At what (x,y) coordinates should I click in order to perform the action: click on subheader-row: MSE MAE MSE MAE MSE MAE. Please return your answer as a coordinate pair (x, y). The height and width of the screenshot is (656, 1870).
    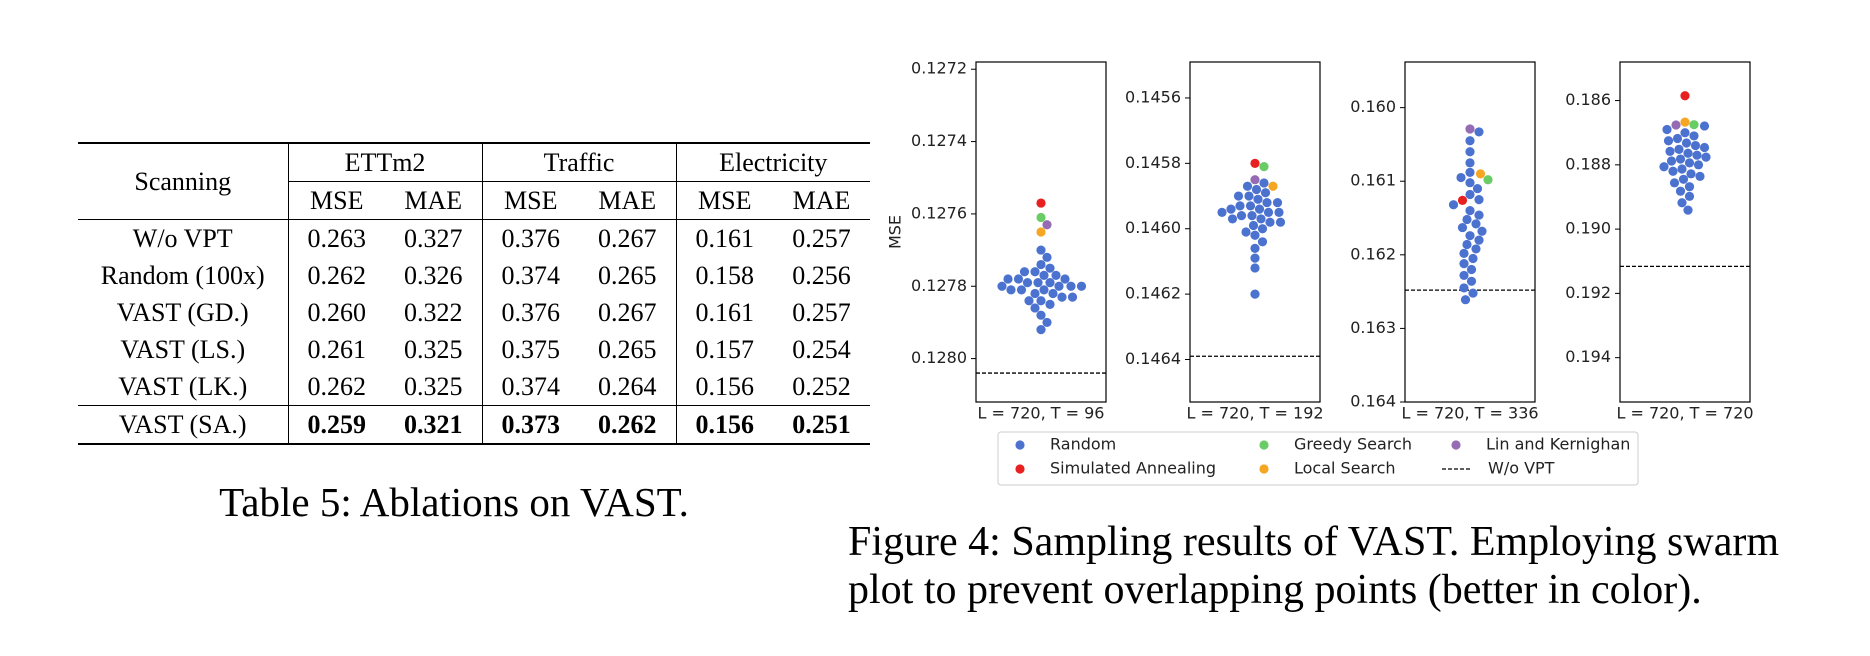
    Looking at the image, I should click on (474, 200).